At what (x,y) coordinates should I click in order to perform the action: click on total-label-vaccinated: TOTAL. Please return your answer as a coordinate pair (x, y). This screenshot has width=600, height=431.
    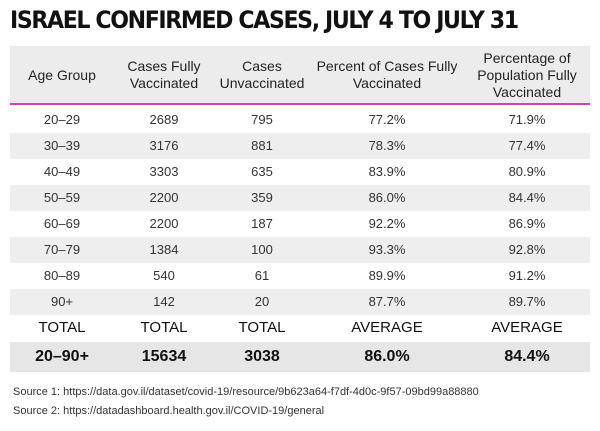
    Looking at the image, I should click on (164, 327).